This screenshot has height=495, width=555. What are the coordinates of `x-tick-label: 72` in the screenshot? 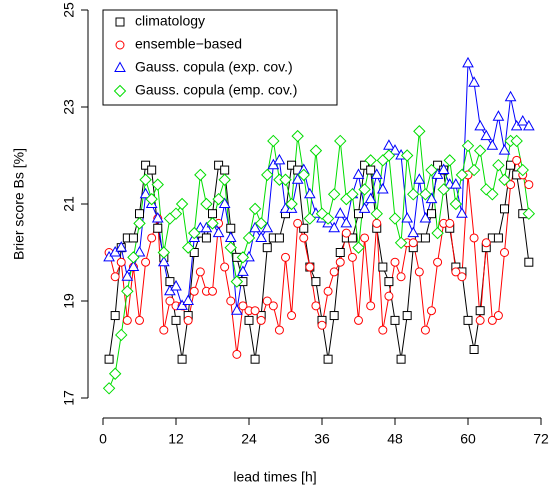 It's located at (541, 439).